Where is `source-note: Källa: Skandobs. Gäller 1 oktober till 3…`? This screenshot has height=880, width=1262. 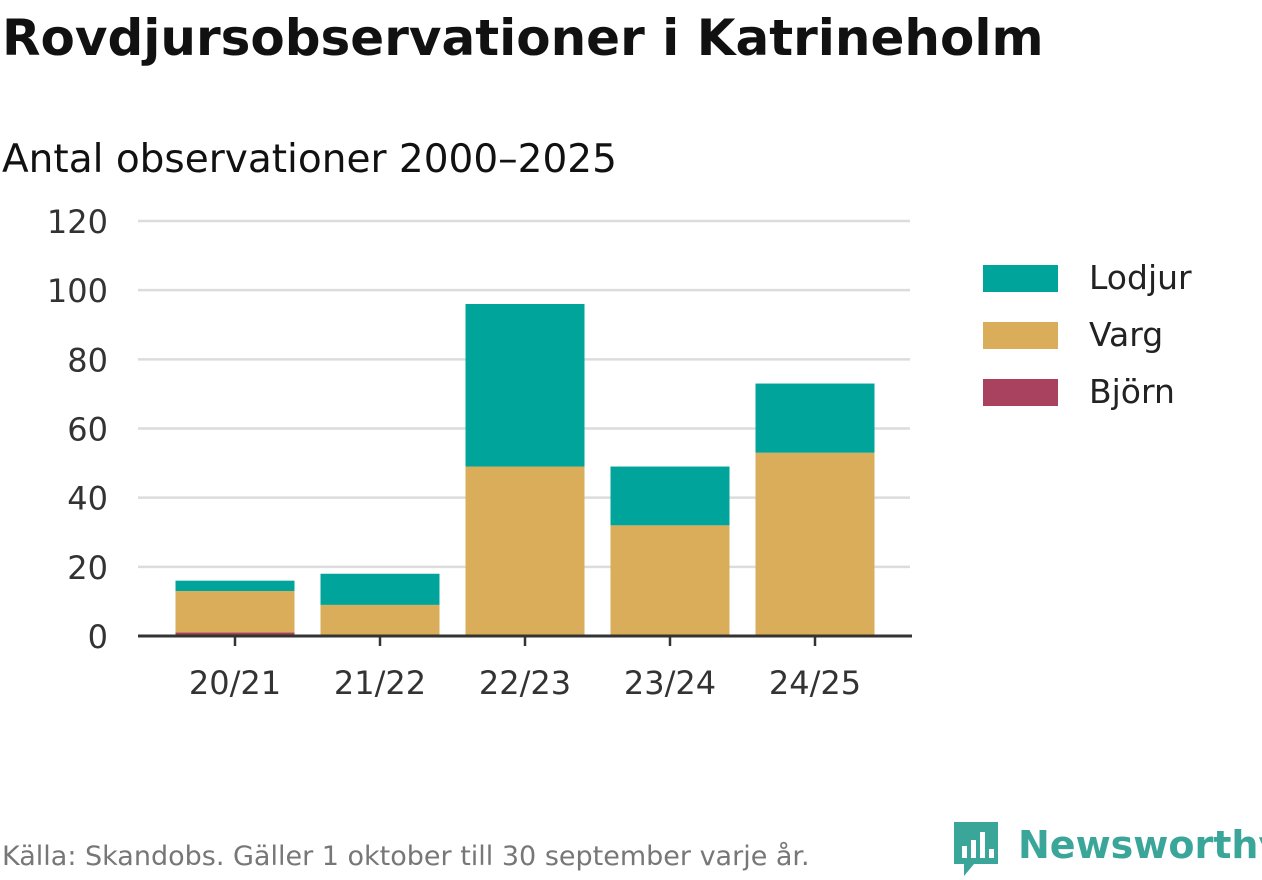 source-note: Källa: Skandobs. Gäller 1 oktober till 3… is located at coordinates (406, 856).